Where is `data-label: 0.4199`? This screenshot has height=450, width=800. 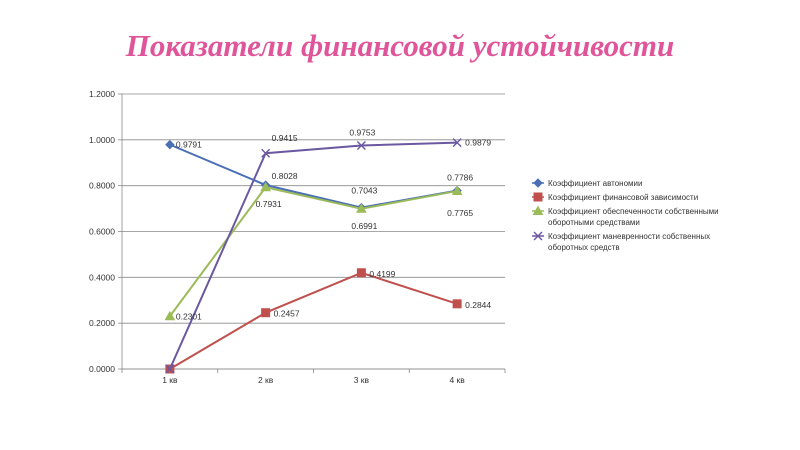
data-label: 0.4199 is located at coordinates (382, 274).